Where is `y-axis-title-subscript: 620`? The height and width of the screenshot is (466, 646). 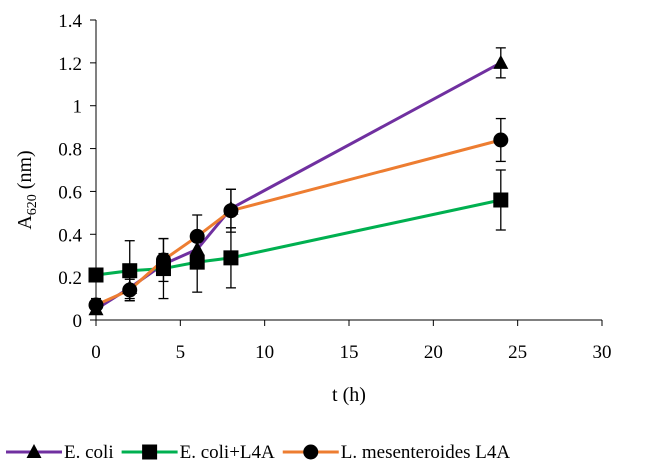 y-axis-title-subscript: 620 is located at coordinates (32, 204).